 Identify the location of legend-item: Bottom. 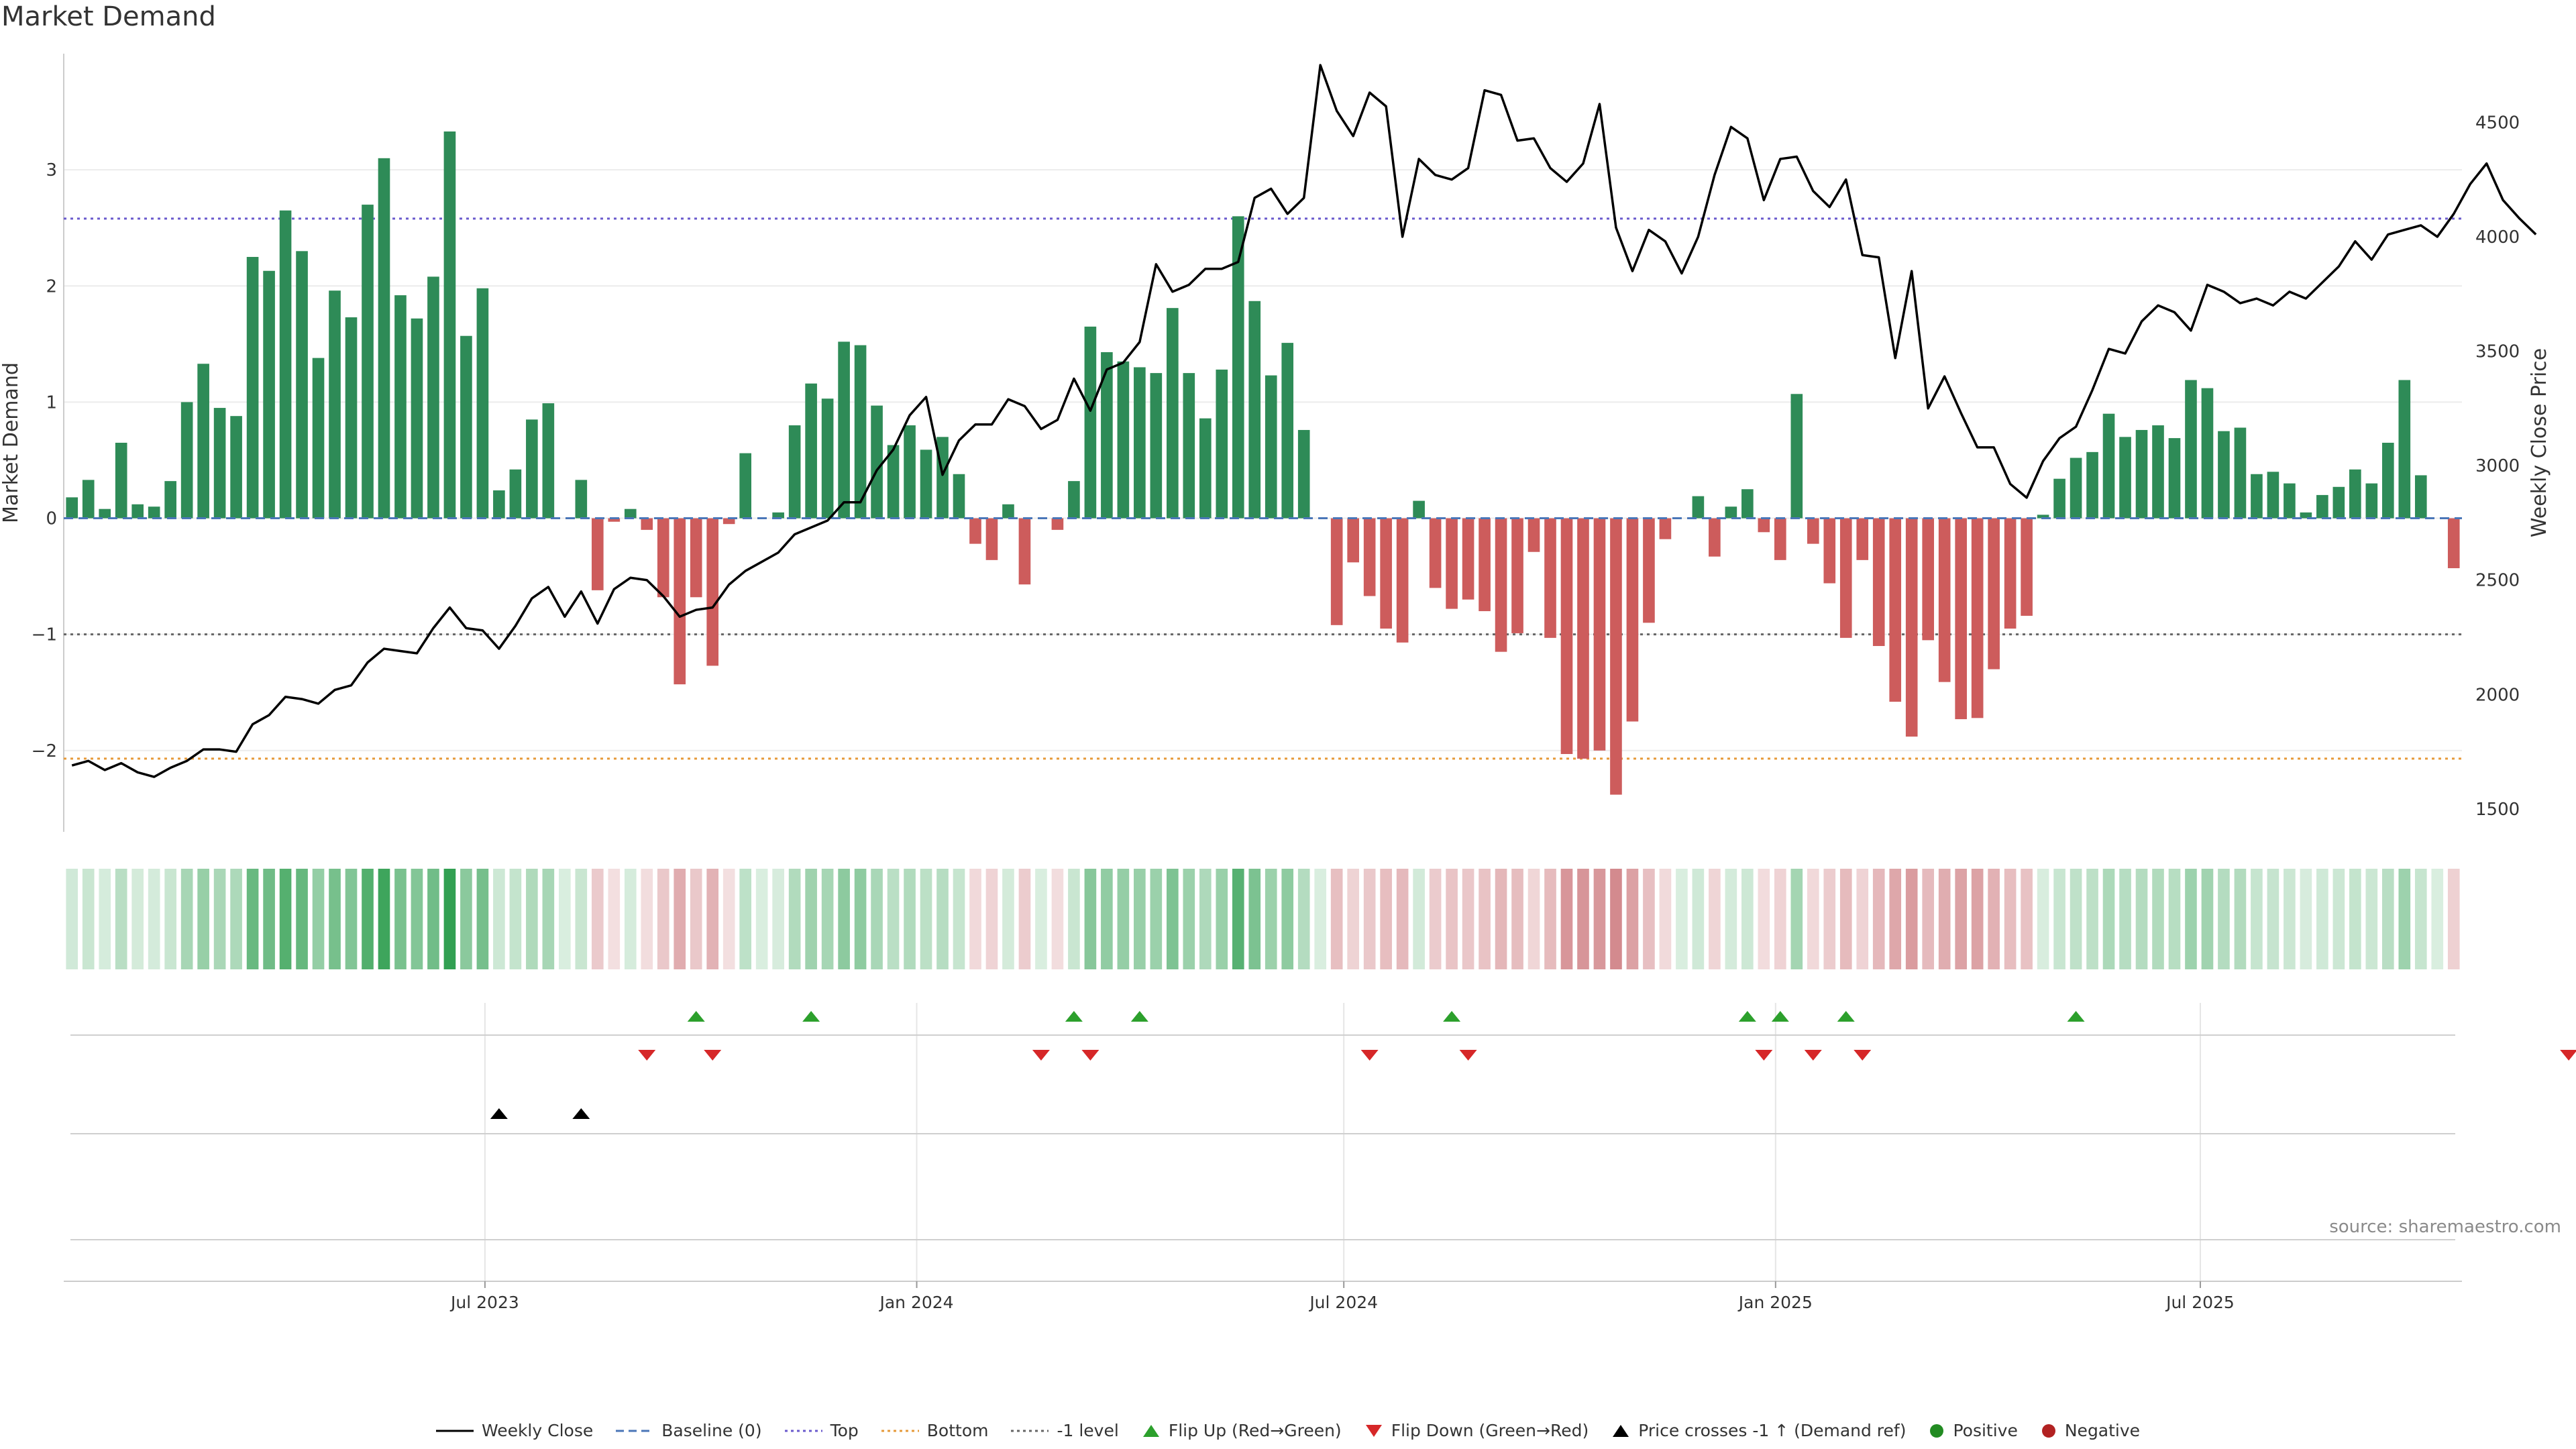
(934, 1430).